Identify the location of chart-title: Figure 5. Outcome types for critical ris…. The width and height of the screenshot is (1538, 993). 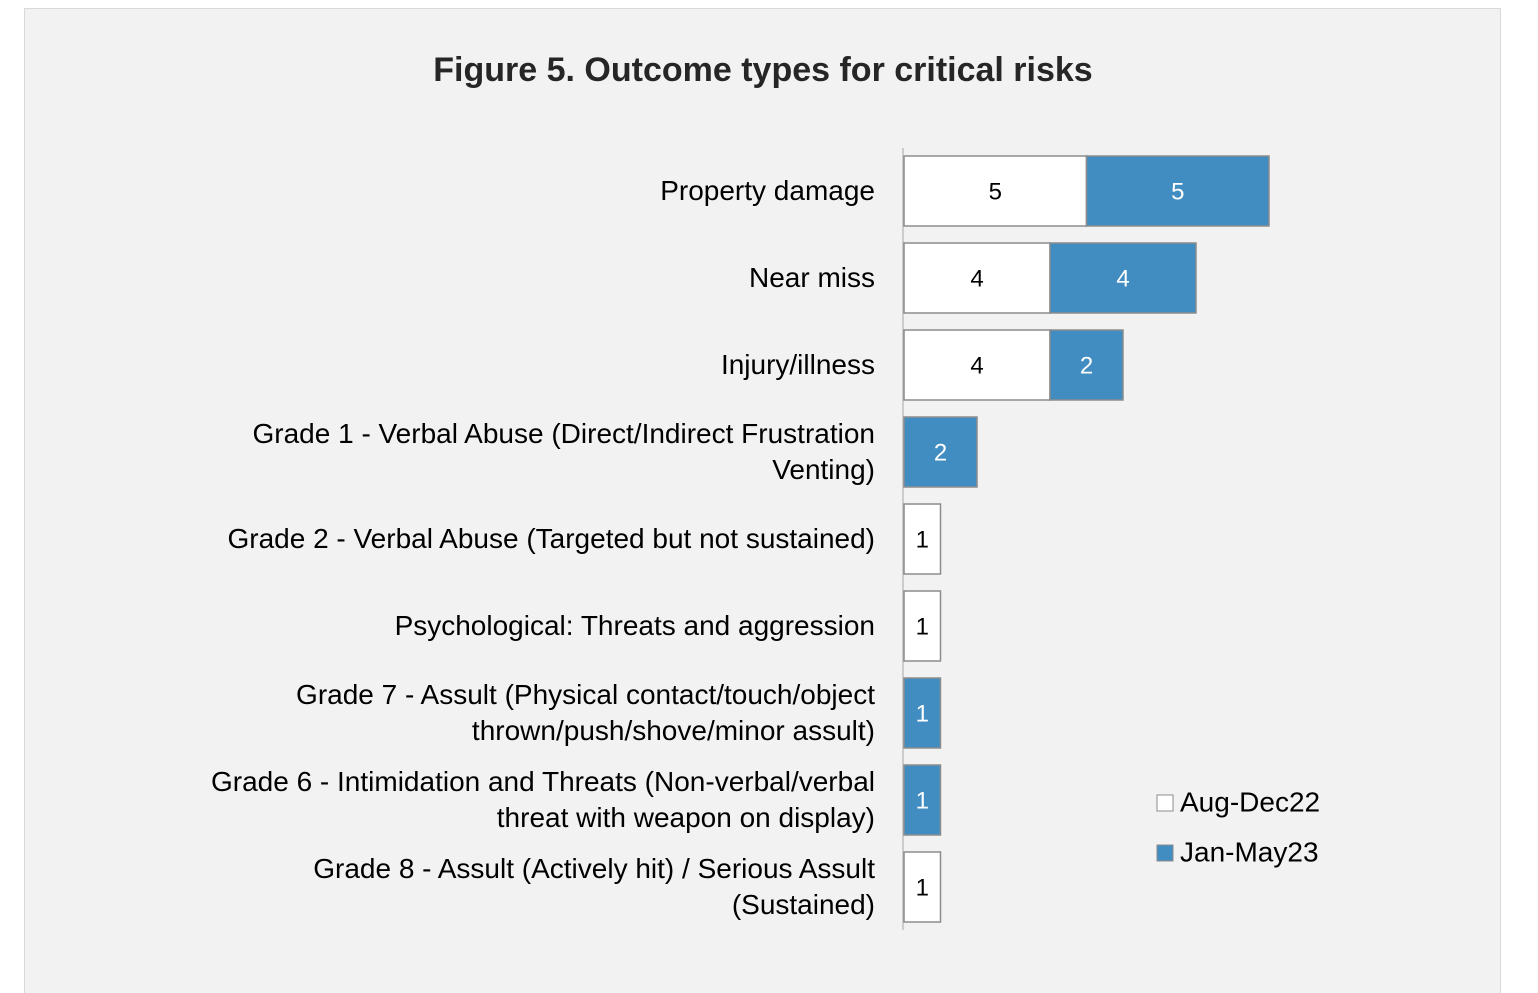
(762, 70).